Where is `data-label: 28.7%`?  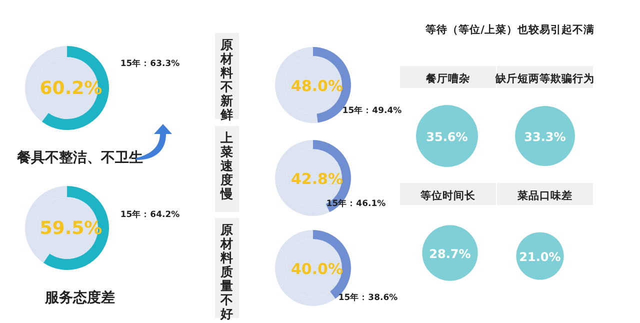
data-label: 28.7% is located at coordinates (450, 254).